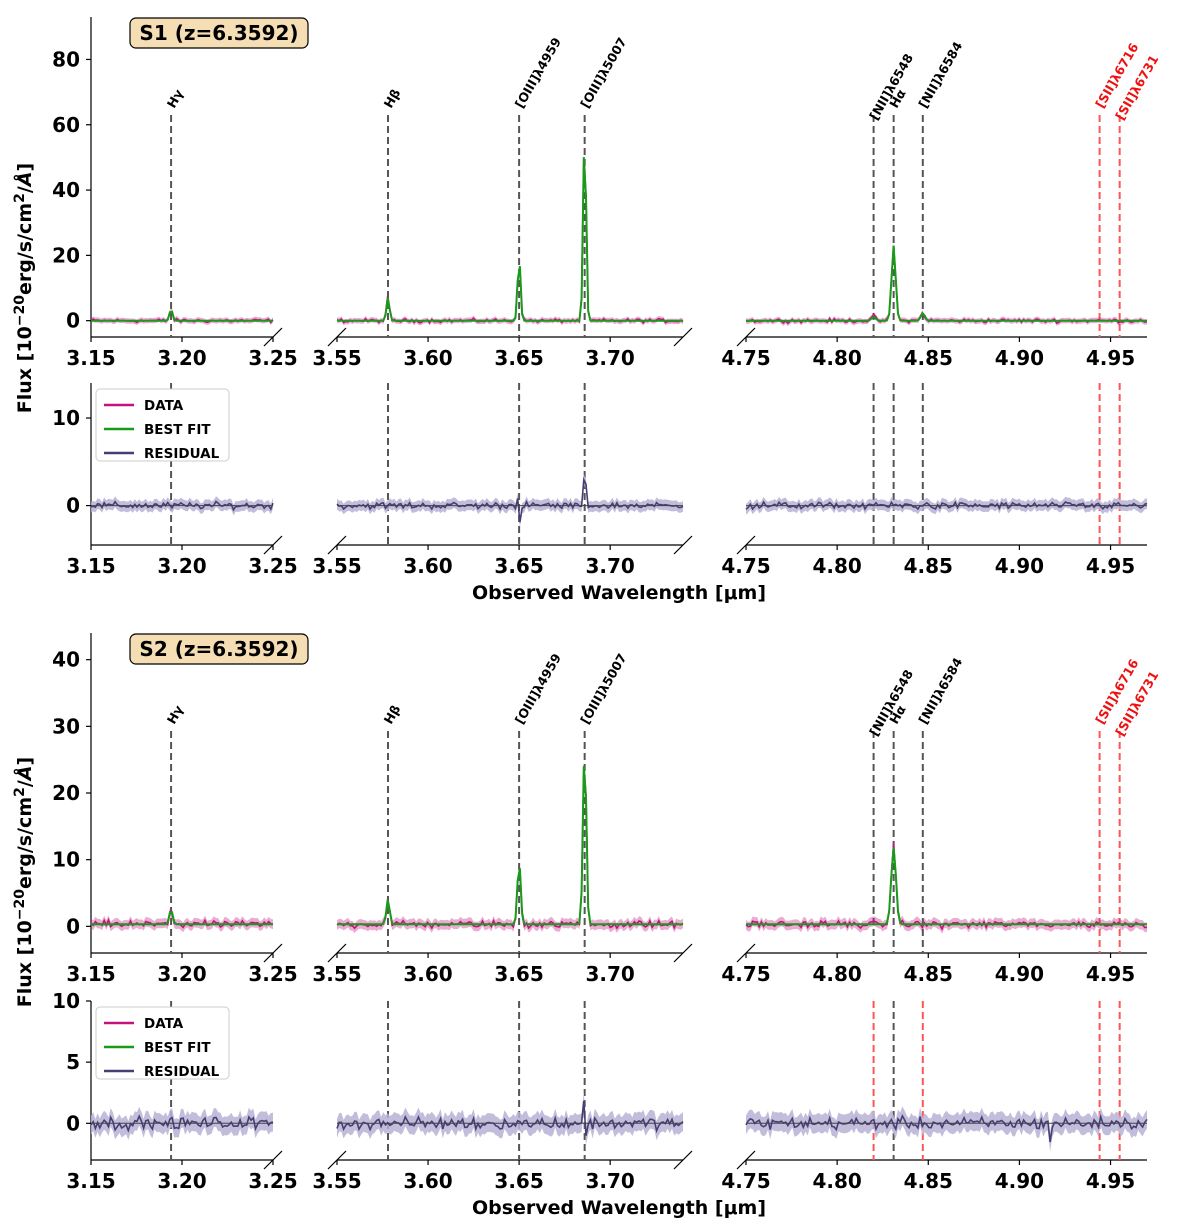 The image size is (1200, 1229). What do you see at coordinates (24, 882) in the screenshot?
I see `y-axis-label-bottom: Flux [10−20erg/s/cm2/Å]` at bounding box center [24, 882].